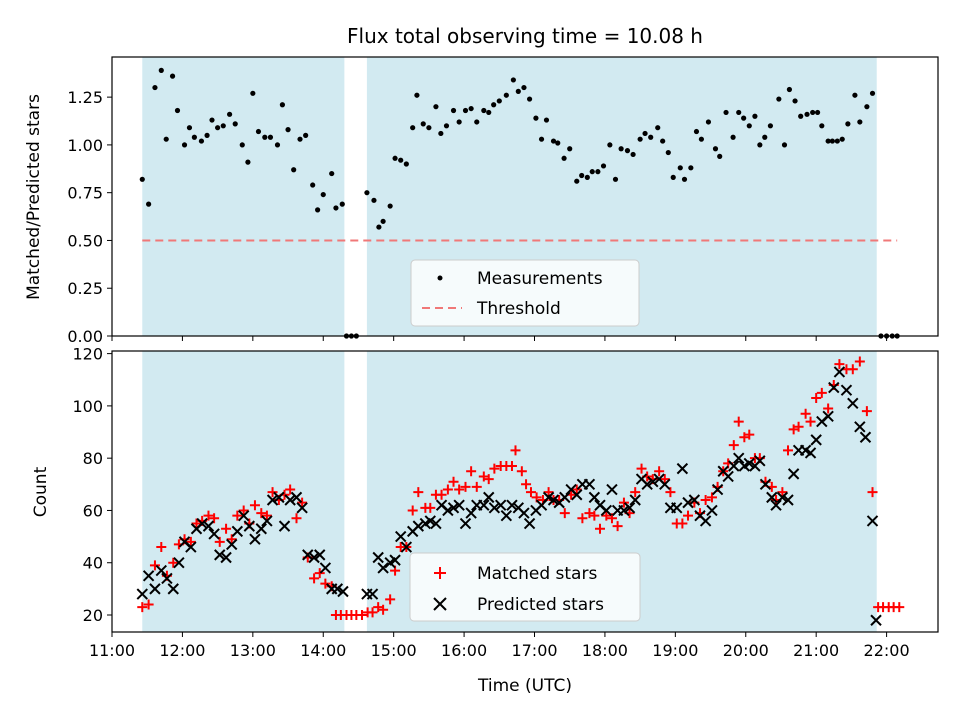 This screenshot has height=724, width=960. Describe the element at coordinates (323, 650) in the screenshot. I see `x-tick-label: 14:00` at that location.